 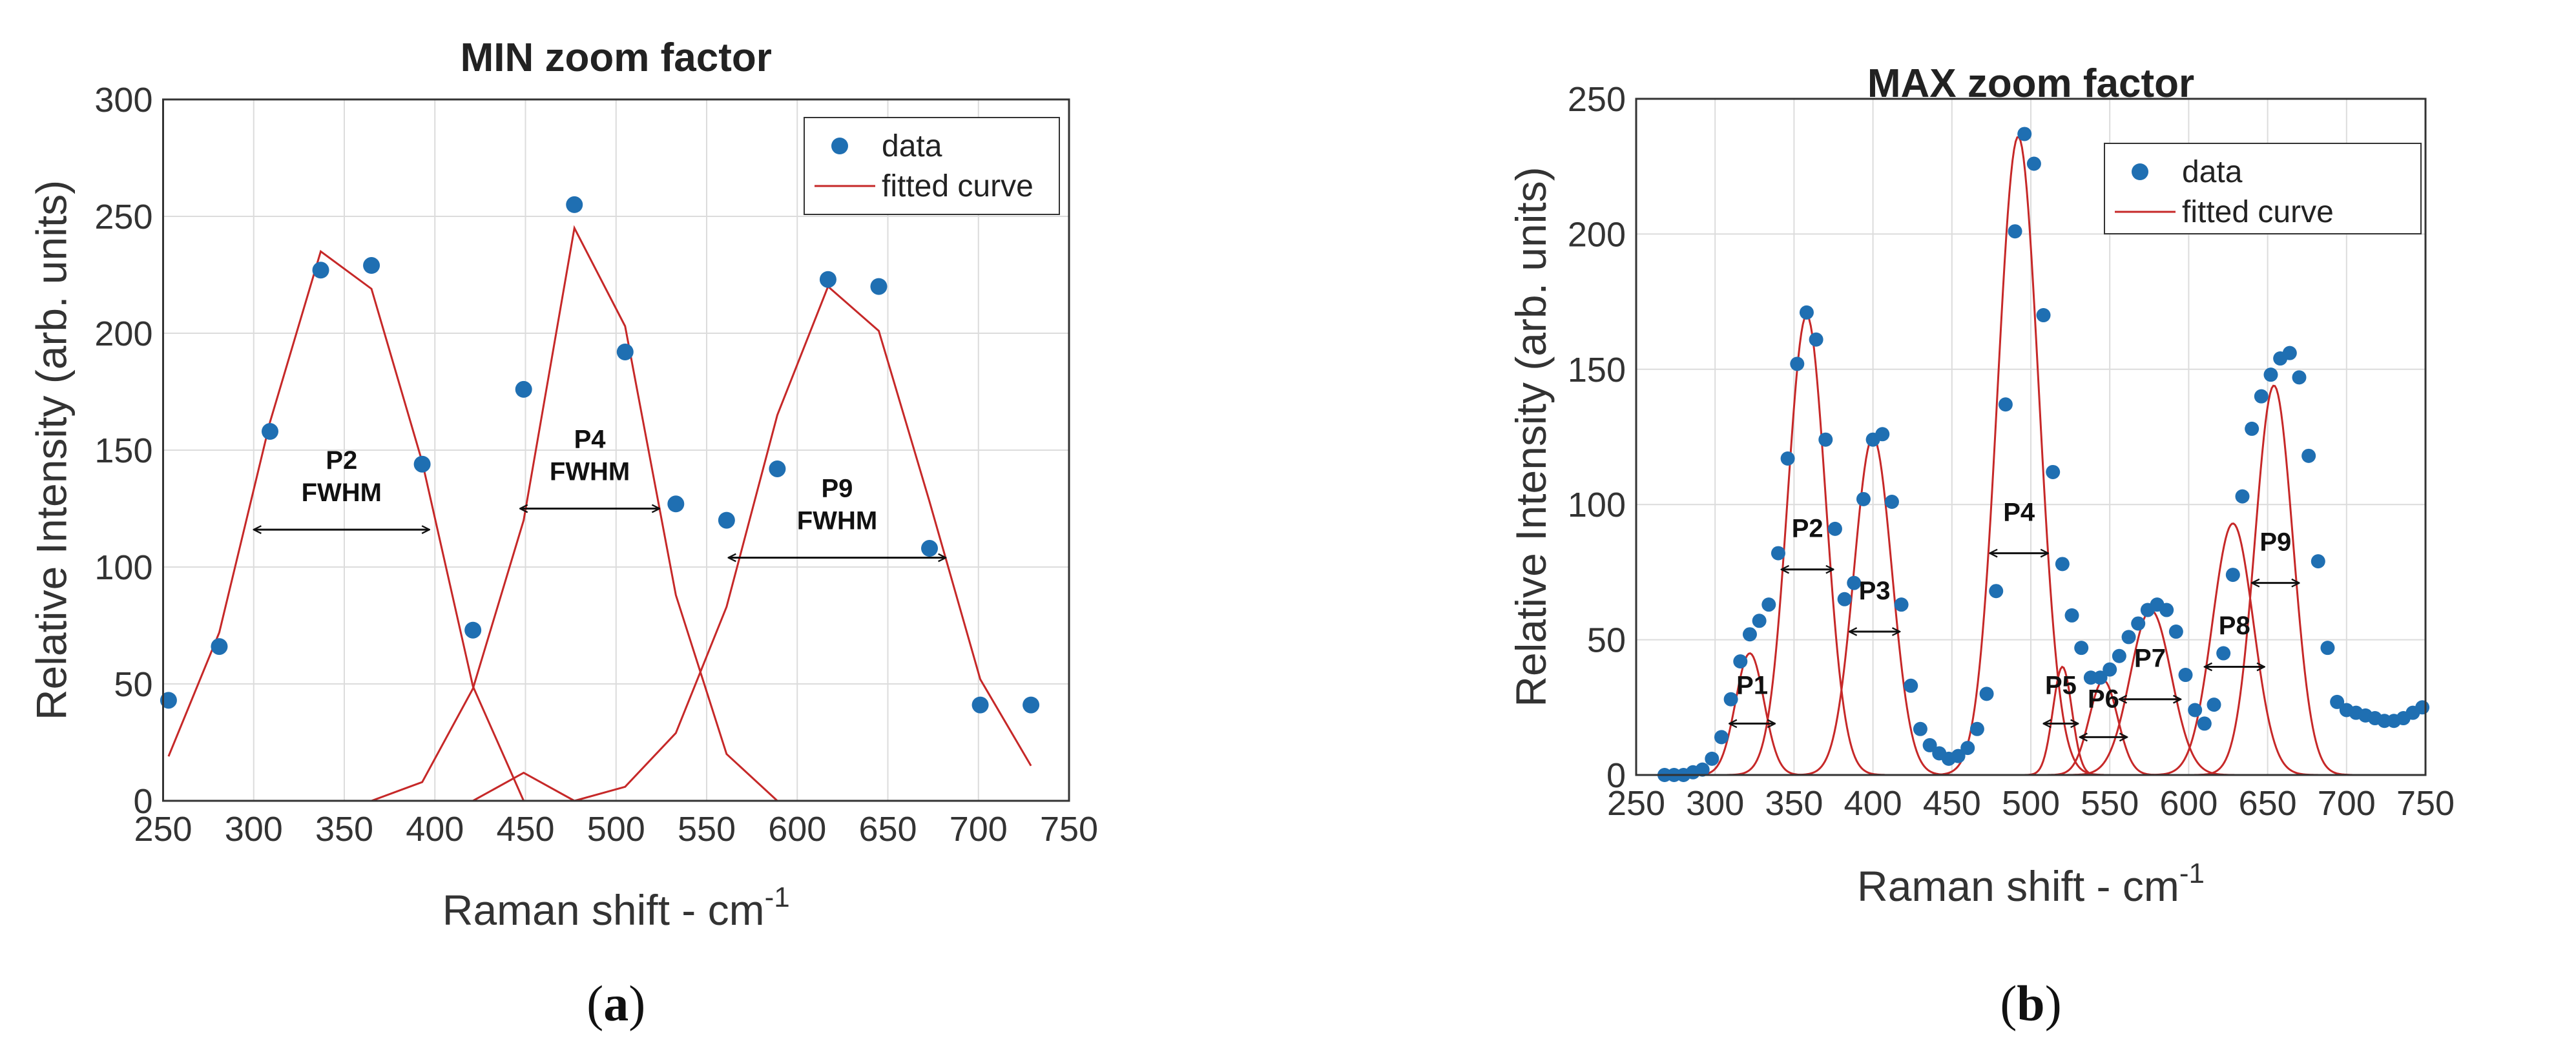 I want to click on panel-b-title: MAX zoom factor, so click(x=2030, y=83).